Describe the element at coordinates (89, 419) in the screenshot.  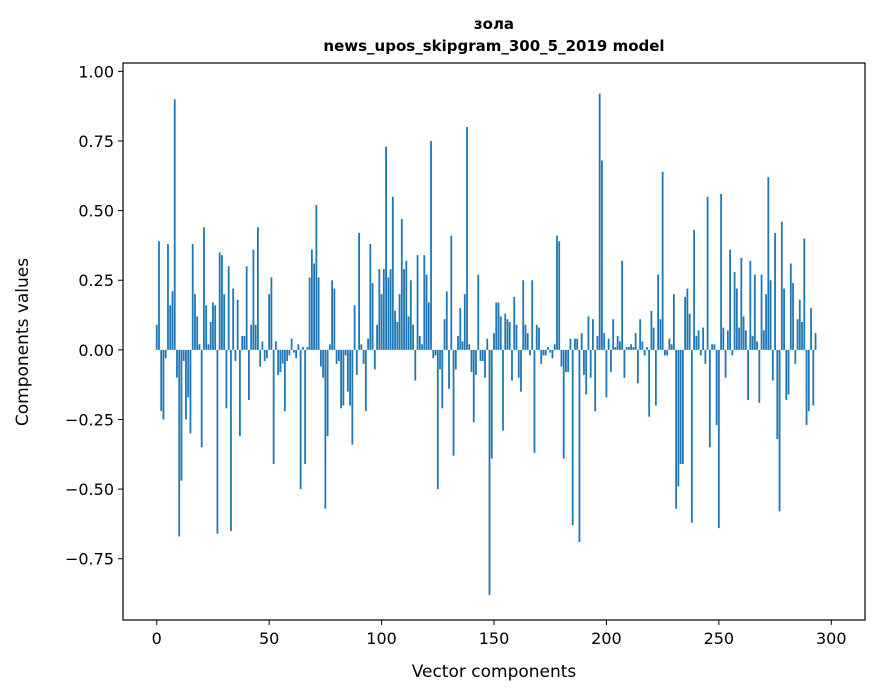
I see `y-tick-label: −0.25` at that location.